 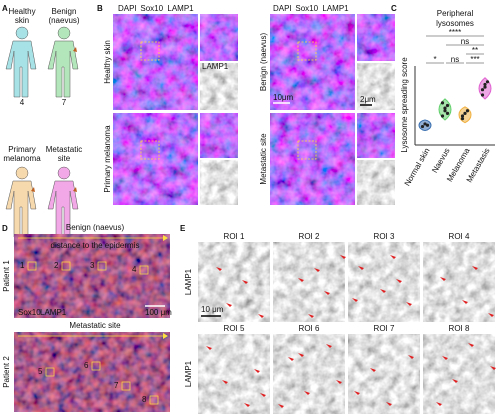 What do you see at coordinates (234, 236) in the screenshot?
I see `roi-title: ROI 1` at bounding box center [234, 236].